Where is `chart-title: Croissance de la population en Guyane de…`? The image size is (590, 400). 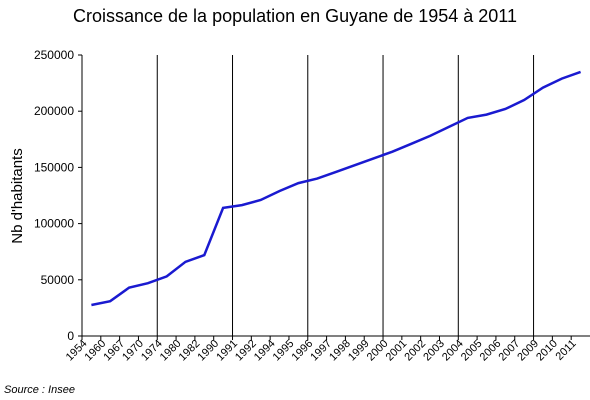 chart-title: Croissance de la population en Guyane de… is located at coordinates (295, 16).